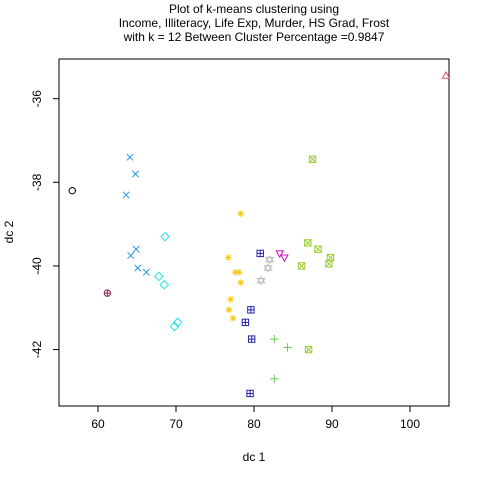 The height and width of the screenshot is (480, 480). I want to click on x-tick-label: 60, so click(98, 424).